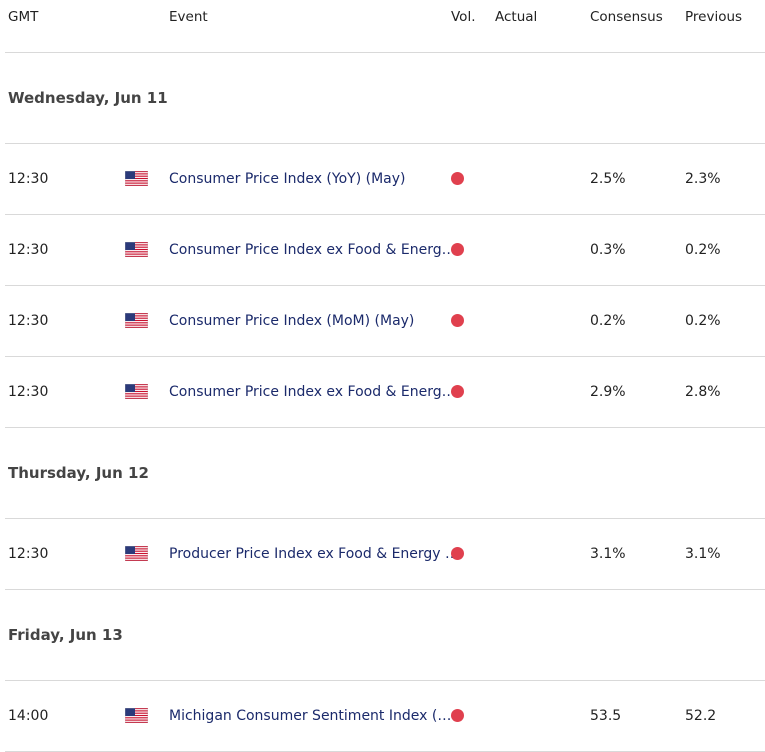  I want to click on column-header: Actual, so click(516, 17).